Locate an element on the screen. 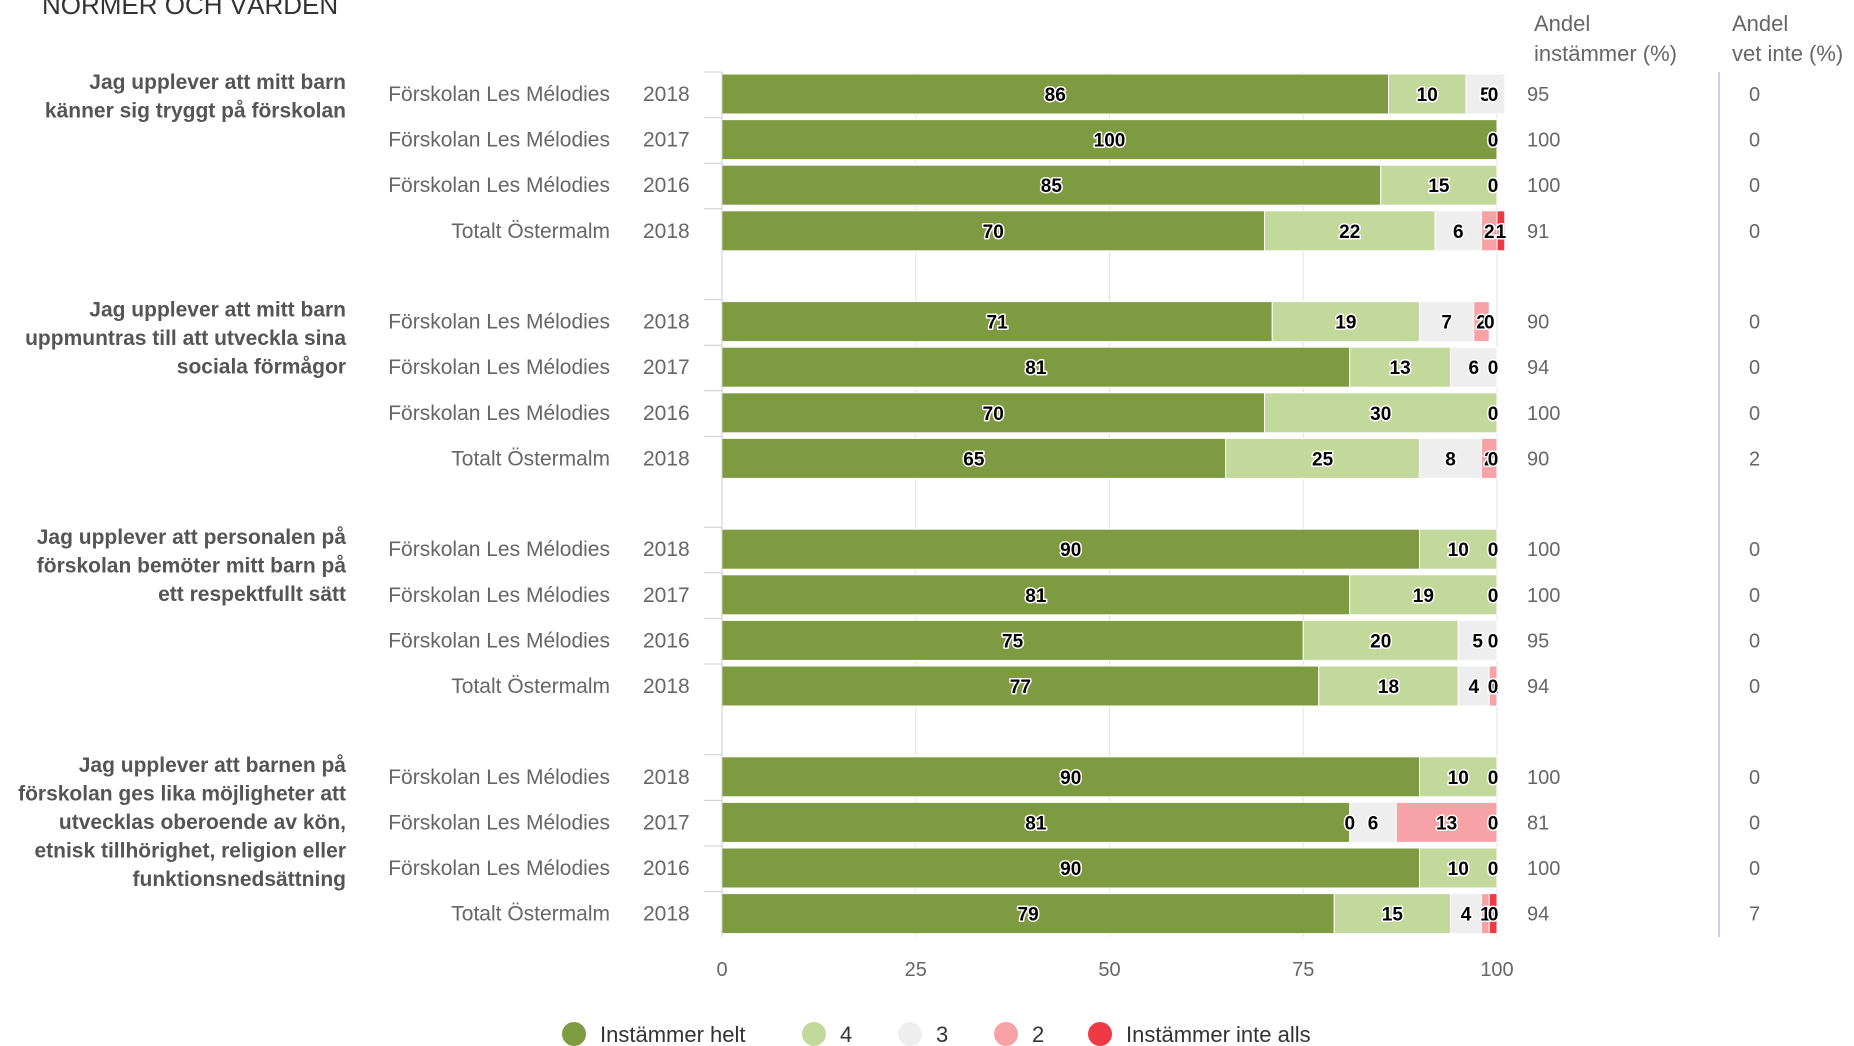 The width and height of the screenshot is (1854, 1046). legend-item: Instämmer inte alls is located at coordinates (1199, 1034).